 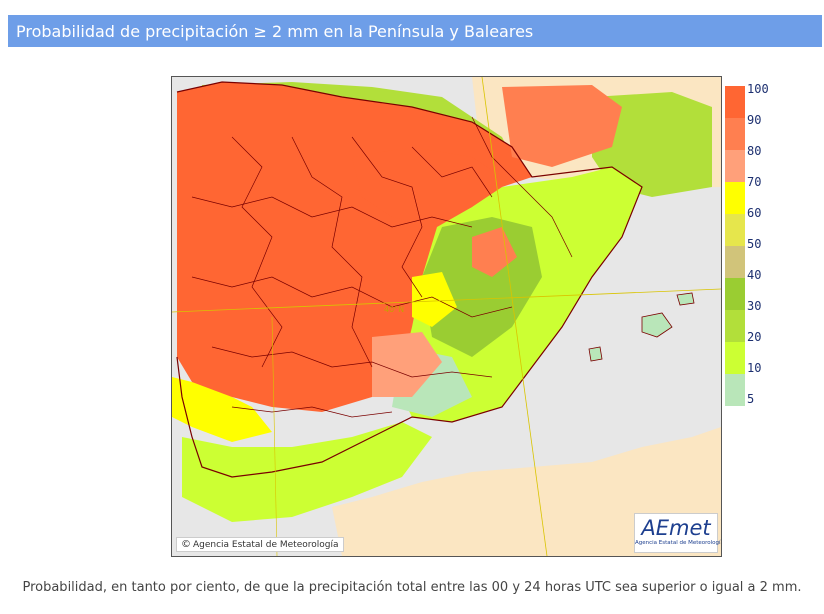 What do you see at coordinates (754, 182) in the screenshot?
I see `legend-label: 70` at bounding box center [754, 182].